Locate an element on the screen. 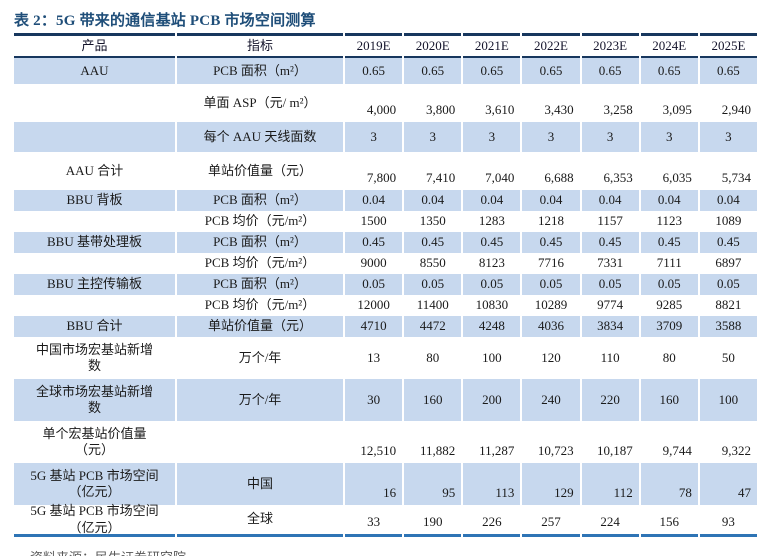 Image resolution: width=771 pixels, height=556 pixels. value-cell: 6897 is located at coordinates (728, 263).